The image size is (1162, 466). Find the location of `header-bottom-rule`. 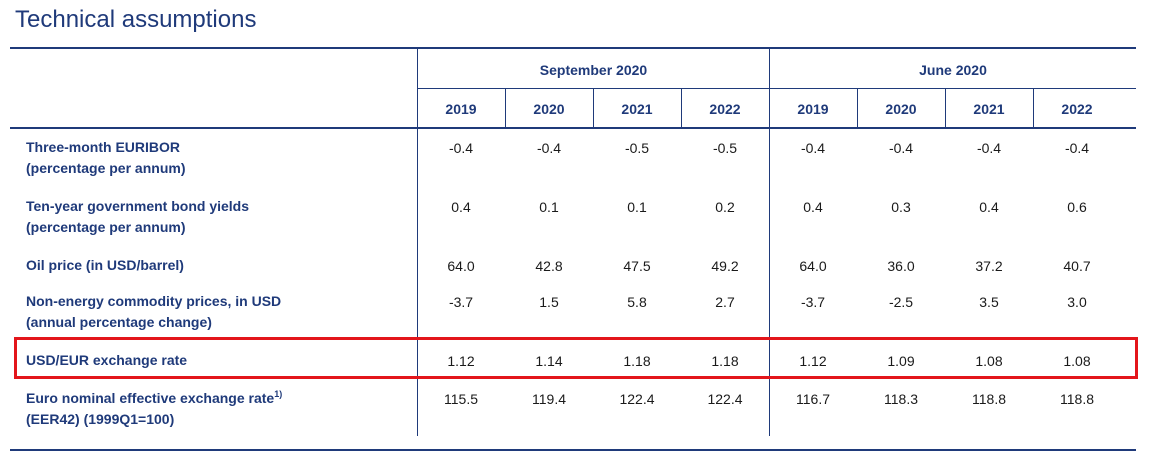

header-bottom-rule is located at coordinates (573, 128).